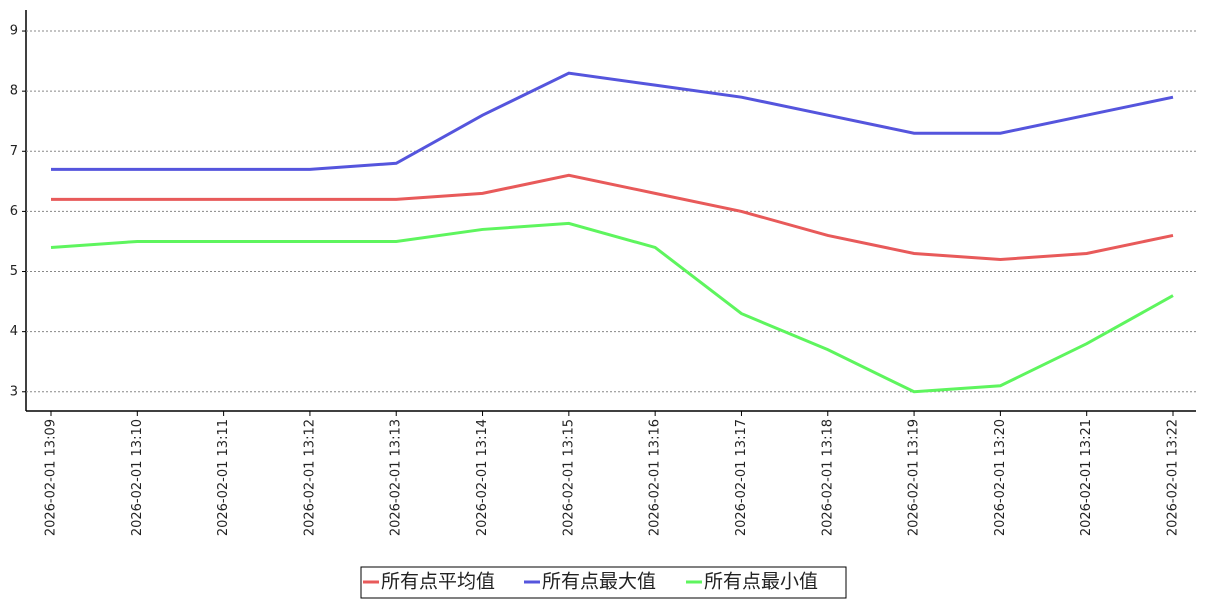 The width and height of the screenshot is (1207, 600). I want to click on y-tick-label: 3, so click(14, 391).